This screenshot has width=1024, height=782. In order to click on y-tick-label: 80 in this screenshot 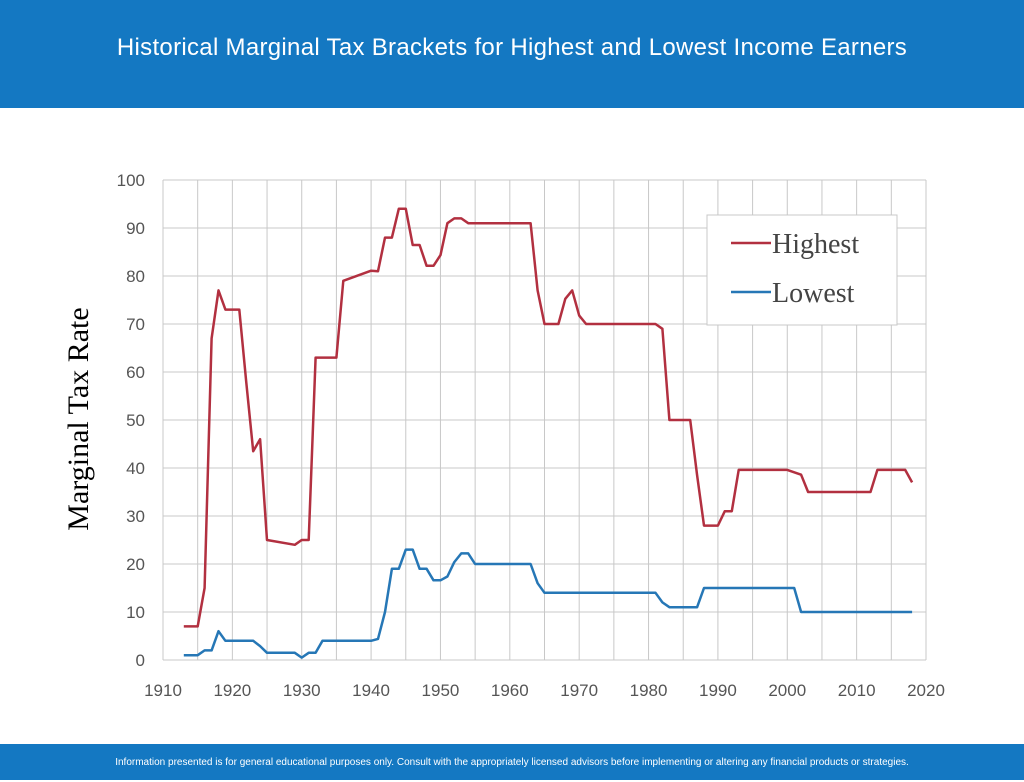, I will do `click(135, 276)`.